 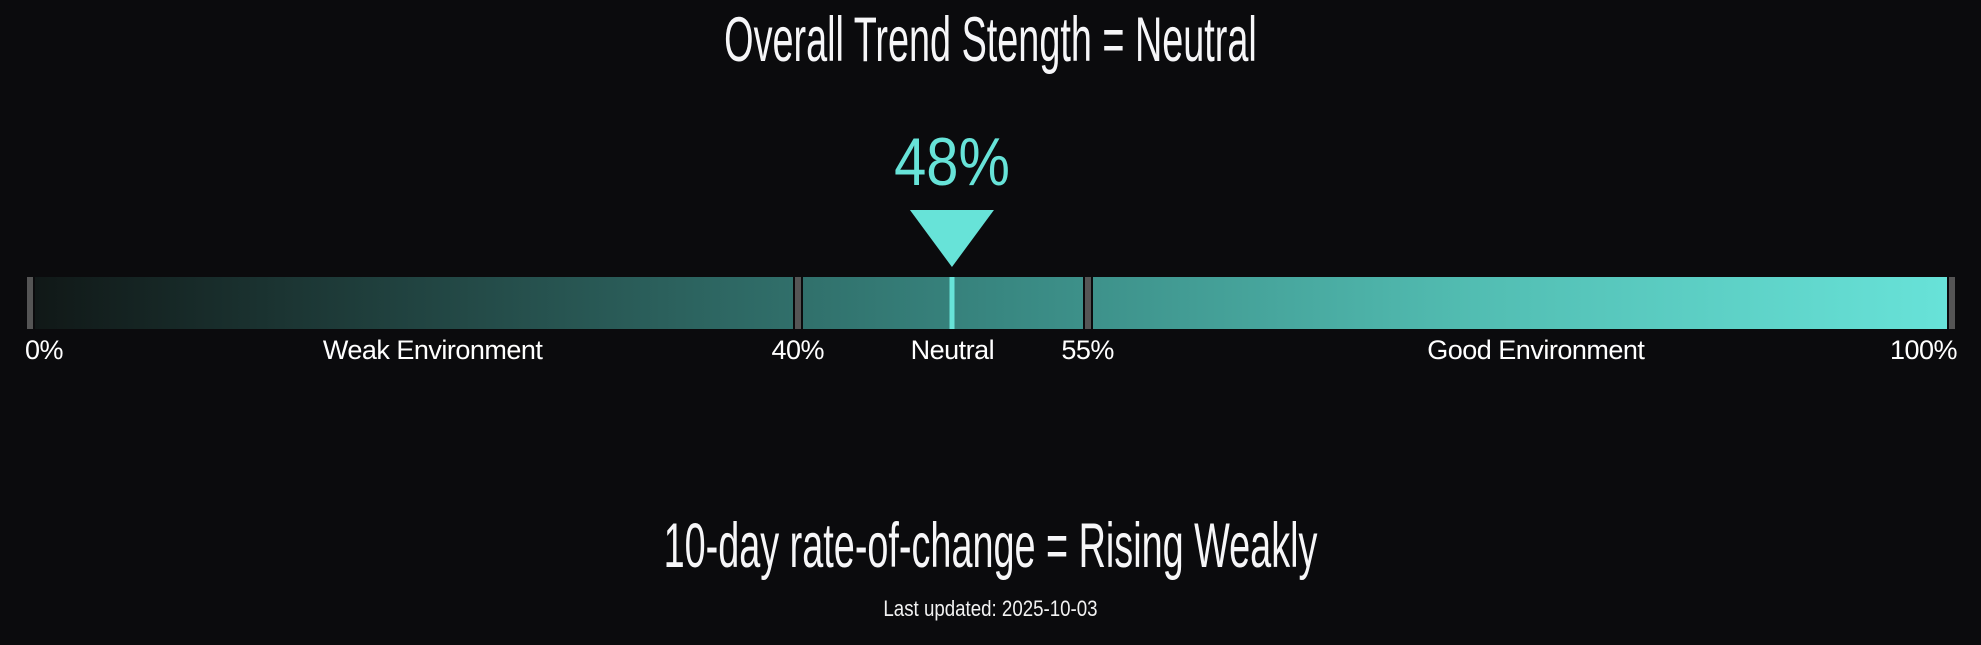 I want to click on gauge-pointer-line, so click(x=952, y=303).